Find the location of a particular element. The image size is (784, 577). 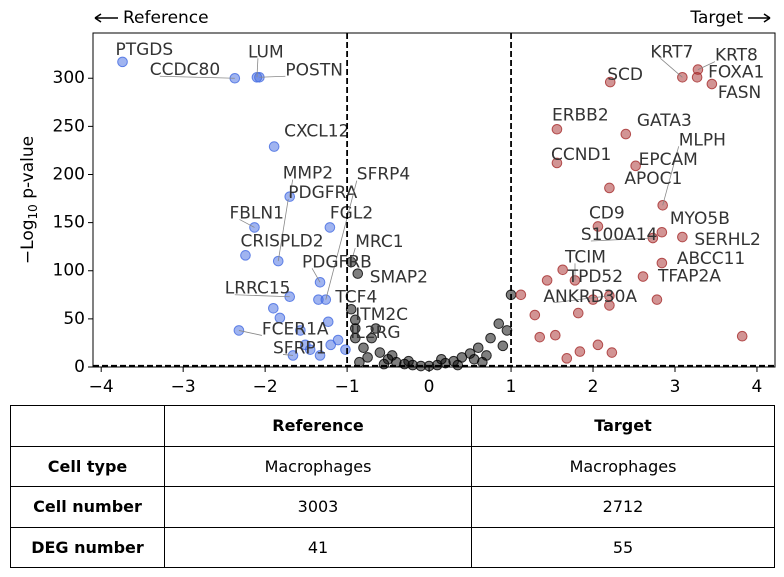

gene-label: PDGFRA is located at coordinates (322, 193).